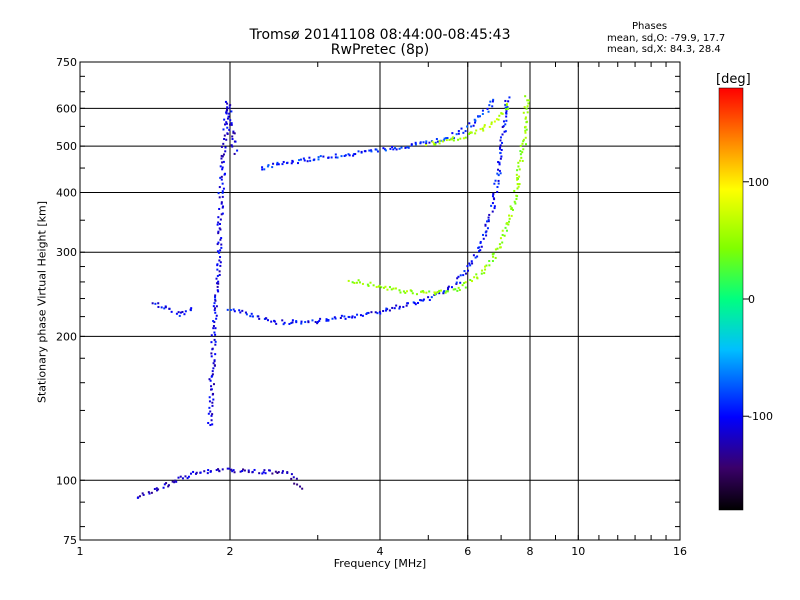 This screenshot has width=800, height=600. I want to click on y-tick-label: 750, so click(66, 62).